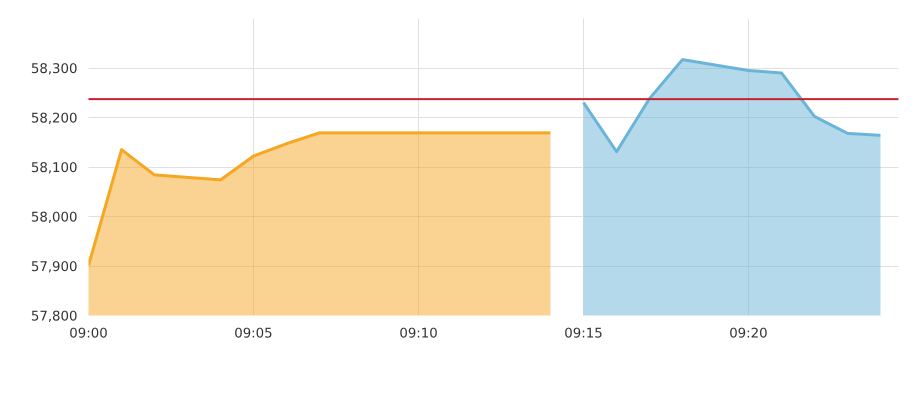  Describe the element at coordinates (54, 267) in the screenshot. I see `y-tick-label: 57,900` at that location.